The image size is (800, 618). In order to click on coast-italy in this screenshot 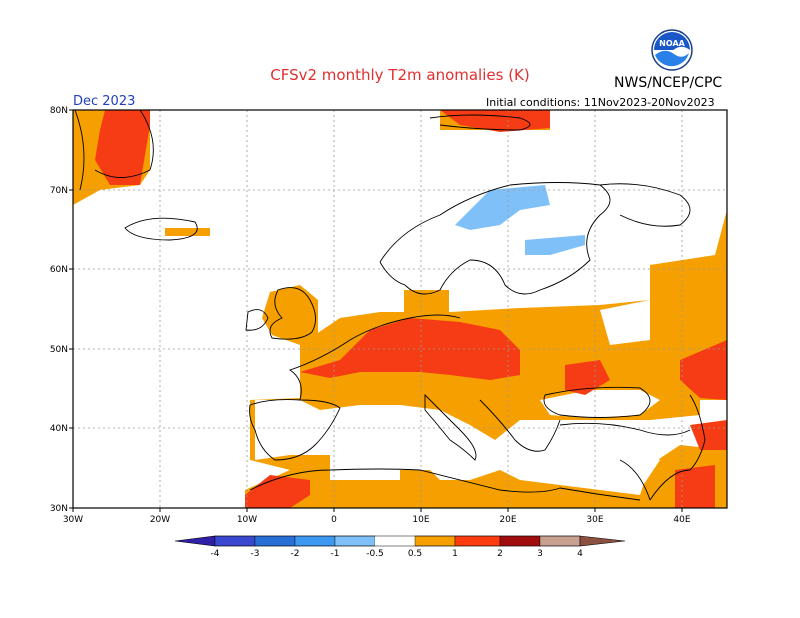, I will do `click(450, 427)`.